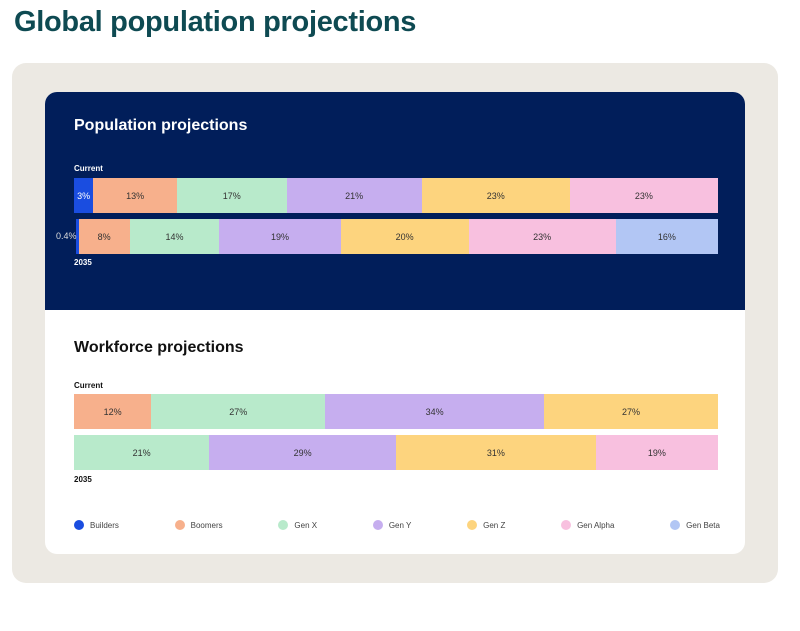 The image size is (800, 631). I want to click on workforce-2035-label: 2035, so click(83, 479).